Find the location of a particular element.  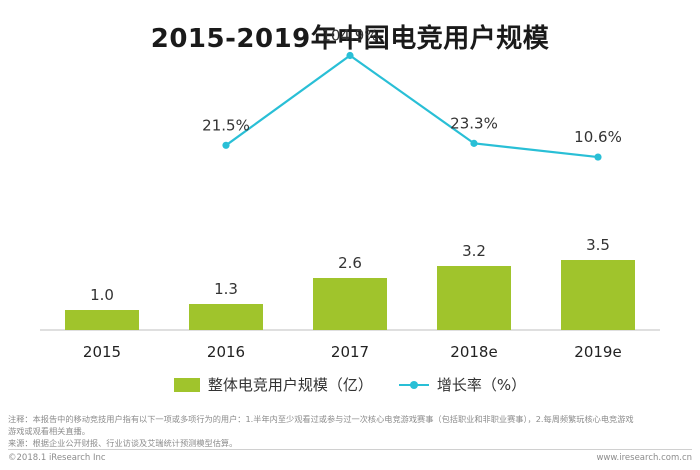

growth-label-2016: 21.5% is located at coordinates (226, 125).